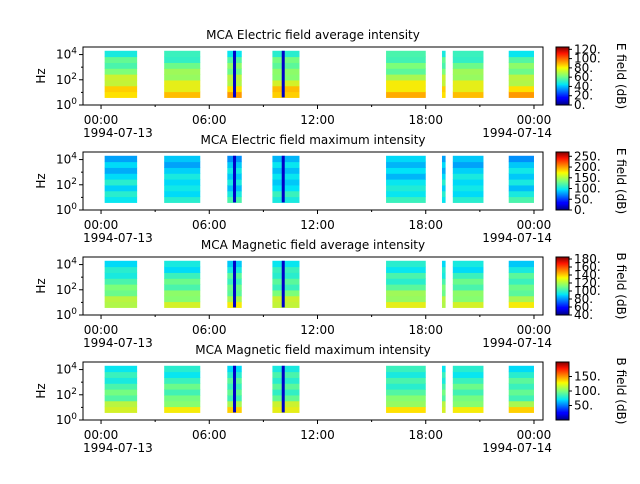  Describe the element at coordinates (313, 35) in the screenshot. I see `chart-title: MCA Electric field average intensity` at that location.